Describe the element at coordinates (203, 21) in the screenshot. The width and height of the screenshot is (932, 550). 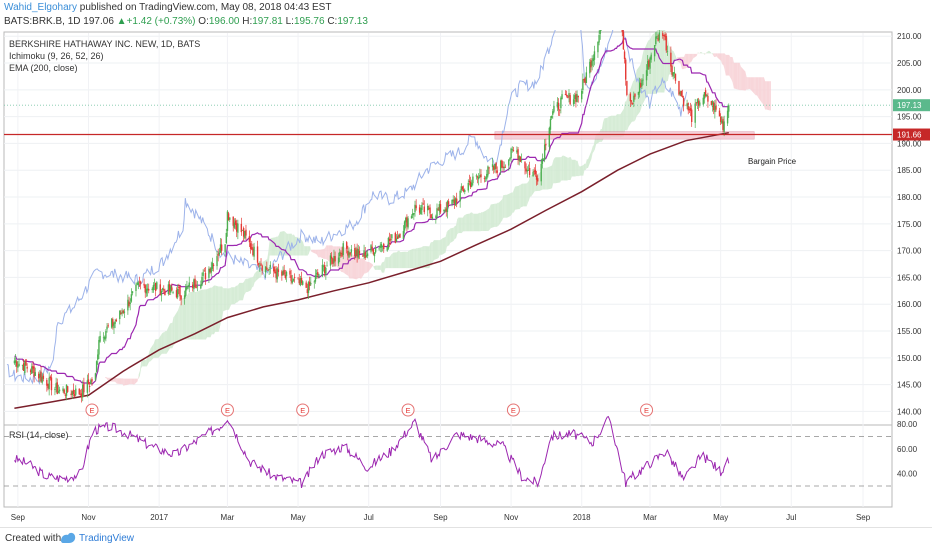
I see `open-label: O:` at that location.